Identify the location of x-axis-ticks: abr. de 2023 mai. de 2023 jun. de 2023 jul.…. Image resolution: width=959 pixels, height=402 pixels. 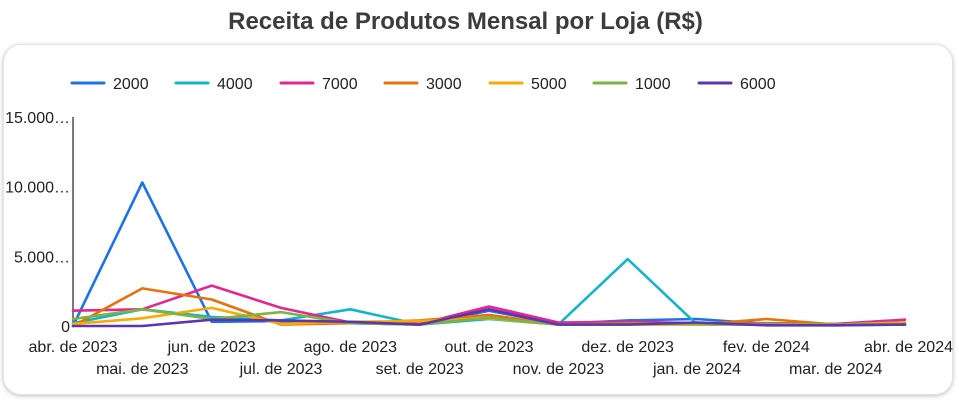
(491, 358).